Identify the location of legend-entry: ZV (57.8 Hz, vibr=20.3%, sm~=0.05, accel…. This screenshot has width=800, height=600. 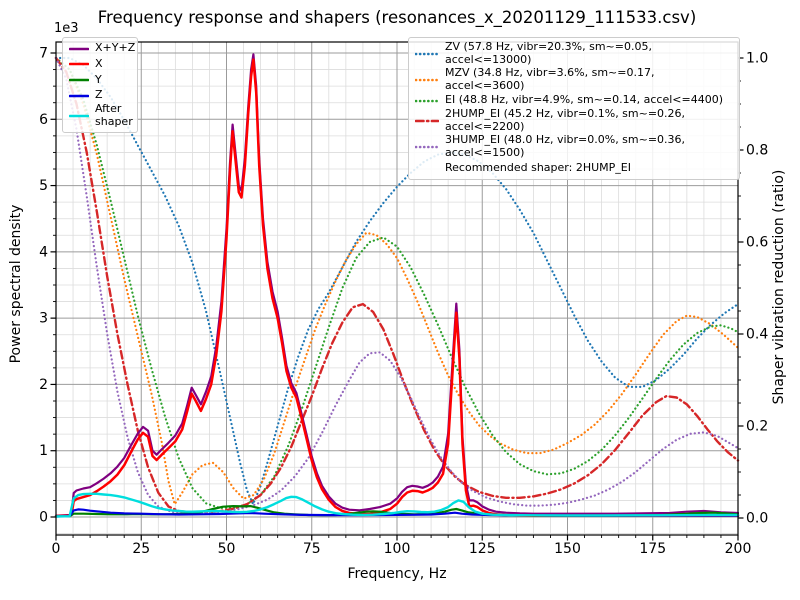
(574, 53).